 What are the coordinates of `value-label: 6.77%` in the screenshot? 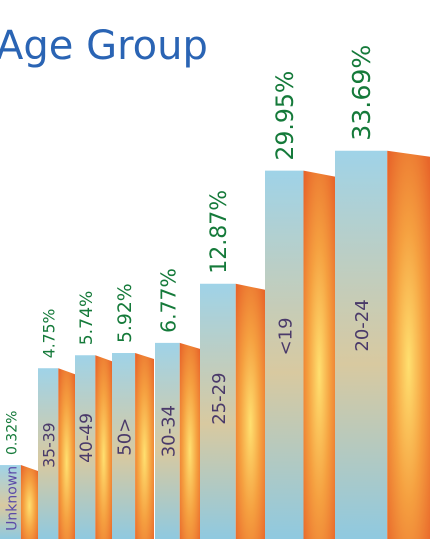 It's located at (168, 300).